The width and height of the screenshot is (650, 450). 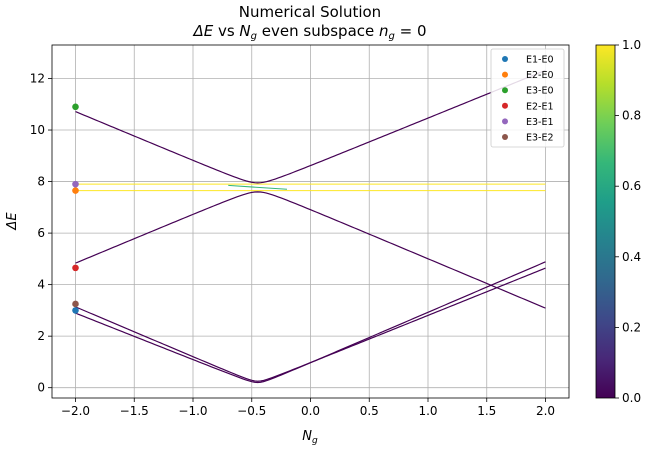 What do you see at coordinates (540, 138) in the screenshot?
I see `legend-label: E3-E2` at bounding box center [540, 138].